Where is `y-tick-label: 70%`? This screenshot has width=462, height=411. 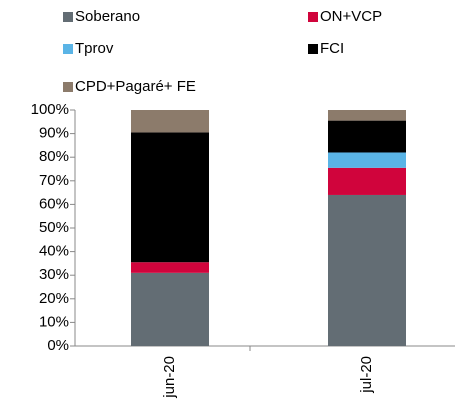
y-tick-label: 70% is located at coordinates (54, 180).